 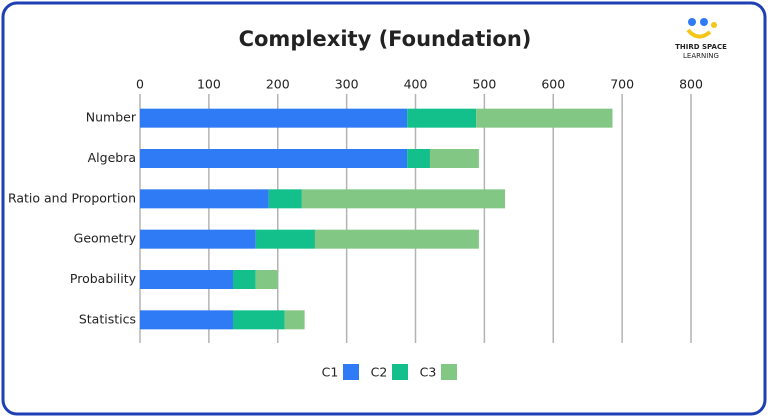 What do you see at coordinates (691, 84) in the screenshot?
I see `x-tick-label: 800` at bounding box center [691, 84].